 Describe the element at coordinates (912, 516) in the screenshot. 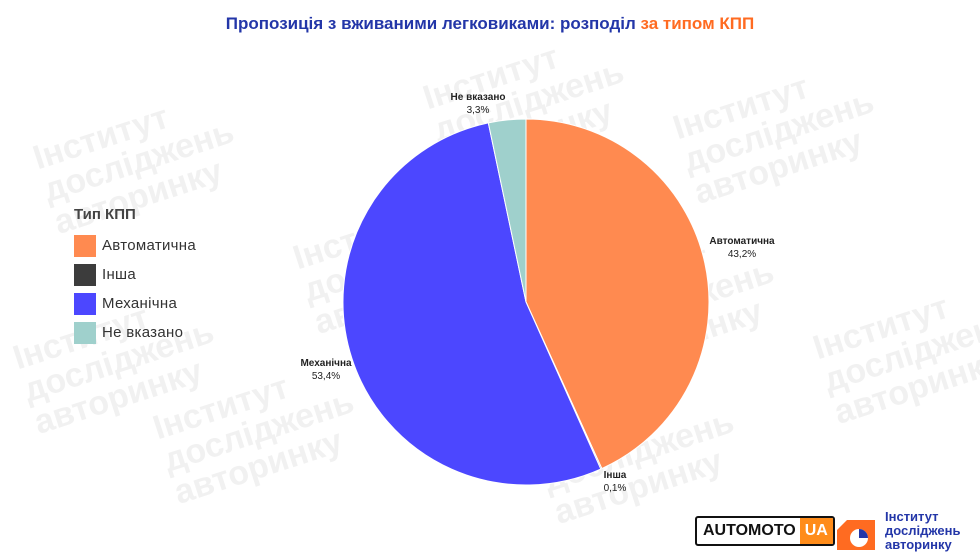

I see `institute-line: Інститут` at that location.